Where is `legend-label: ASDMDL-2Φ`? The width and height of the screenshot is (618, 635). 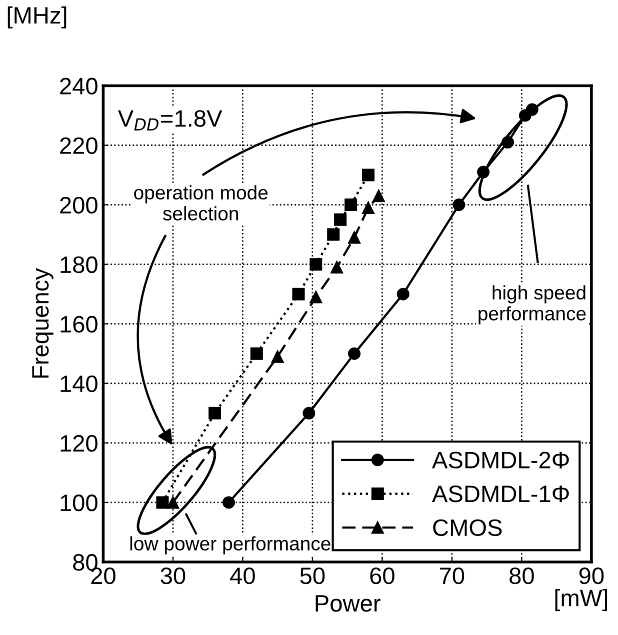
legend-label: ASDMDL-2Φ is located at coordinates (500, 460).